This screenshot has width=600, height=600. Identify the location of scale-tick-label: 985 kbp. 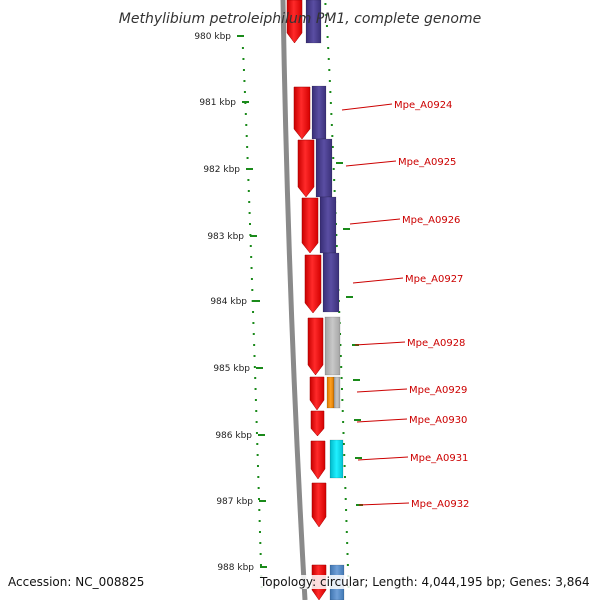
(231, 369).